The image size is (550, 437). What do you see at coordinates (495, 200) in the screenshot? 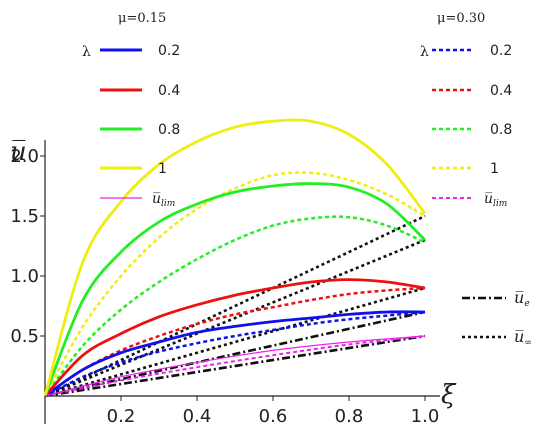
I see `legend-label-030-lim: u̅lim` at bounding box center [495, 200].